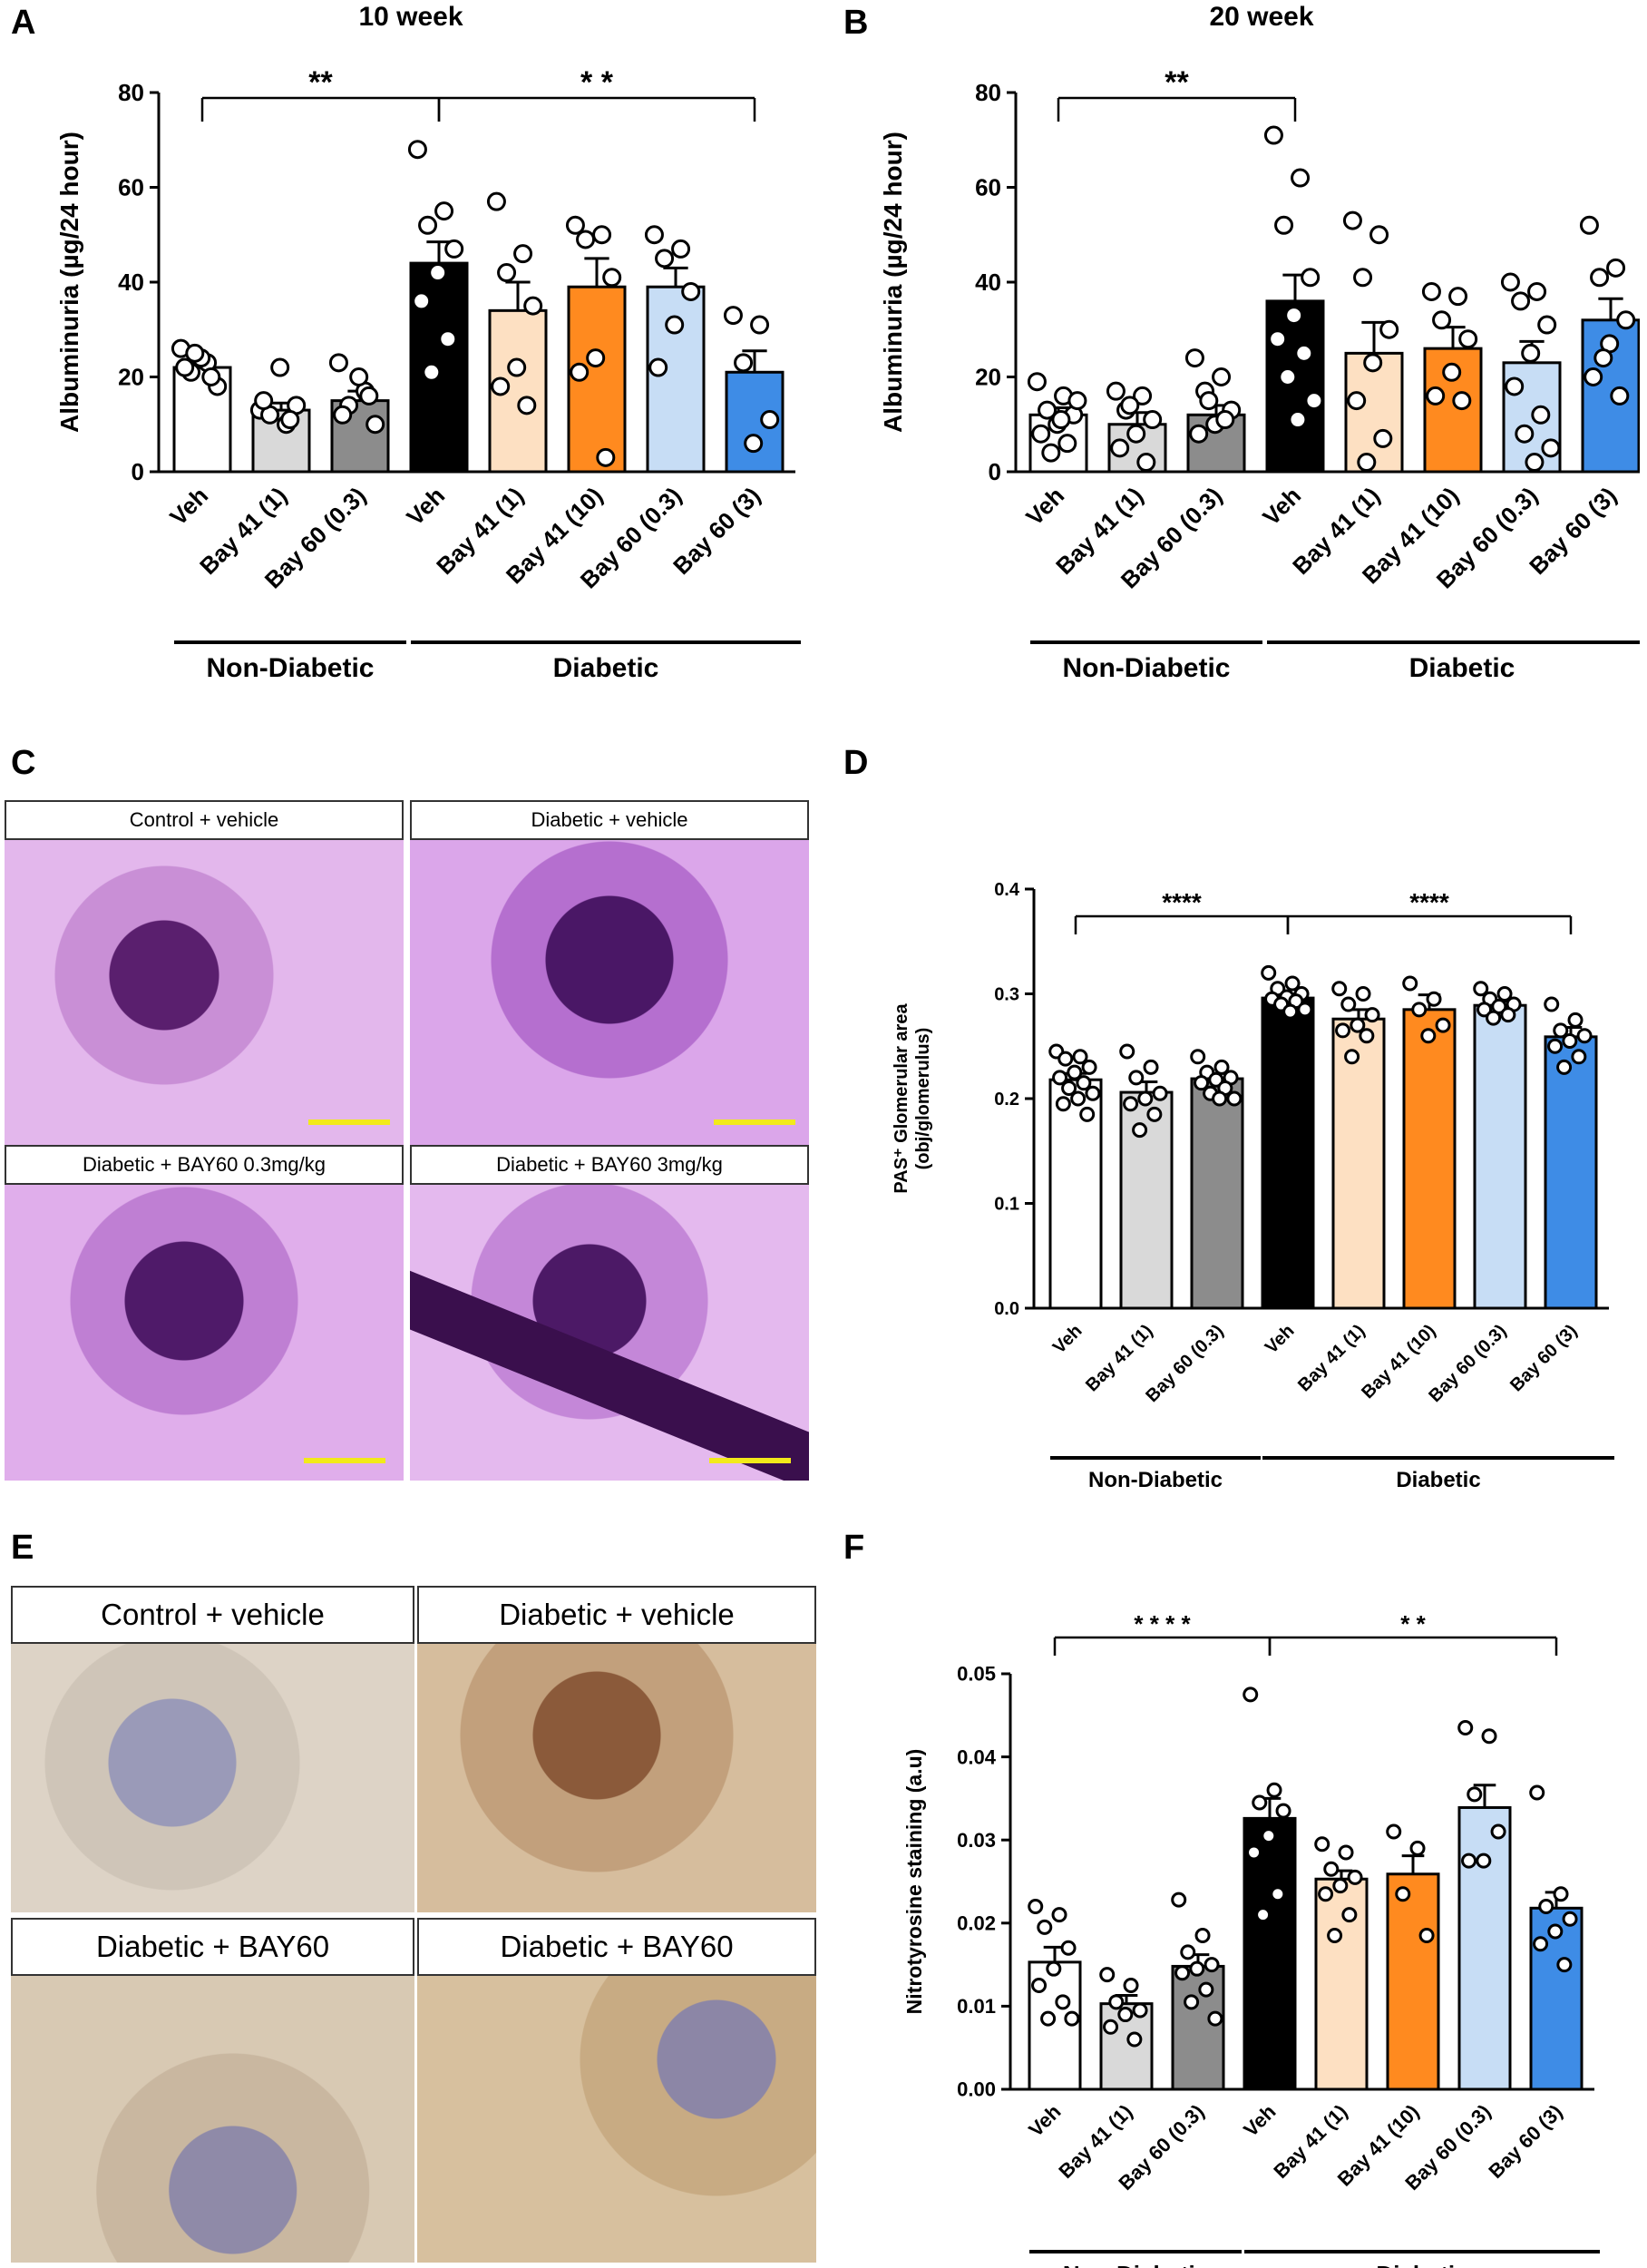 Image resolution: width=1647 pixels, height=2268 pixels. What do you see at coordinates (1119, 1358) in the screenshot?
I see `x-tick-label: Bay 41 (1)` at bounding box center [1119, 1358].